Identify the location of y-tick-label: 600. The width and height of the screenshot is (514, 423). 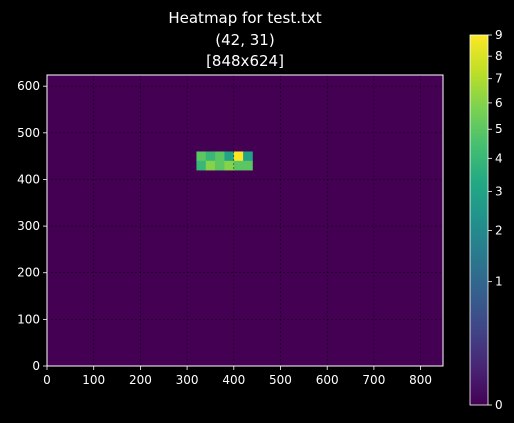
(28, 86).